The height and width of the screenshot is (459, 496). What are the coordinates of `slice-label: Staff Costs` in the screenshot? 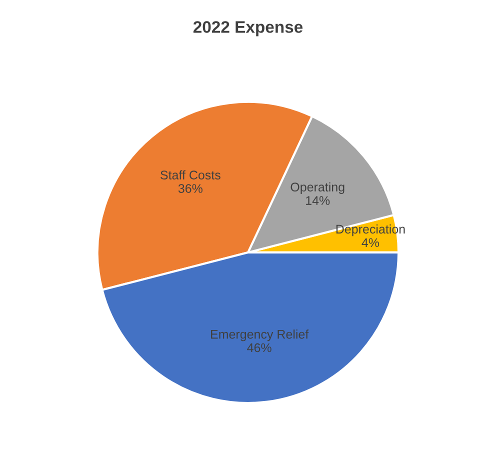 It's located at (190, 175).